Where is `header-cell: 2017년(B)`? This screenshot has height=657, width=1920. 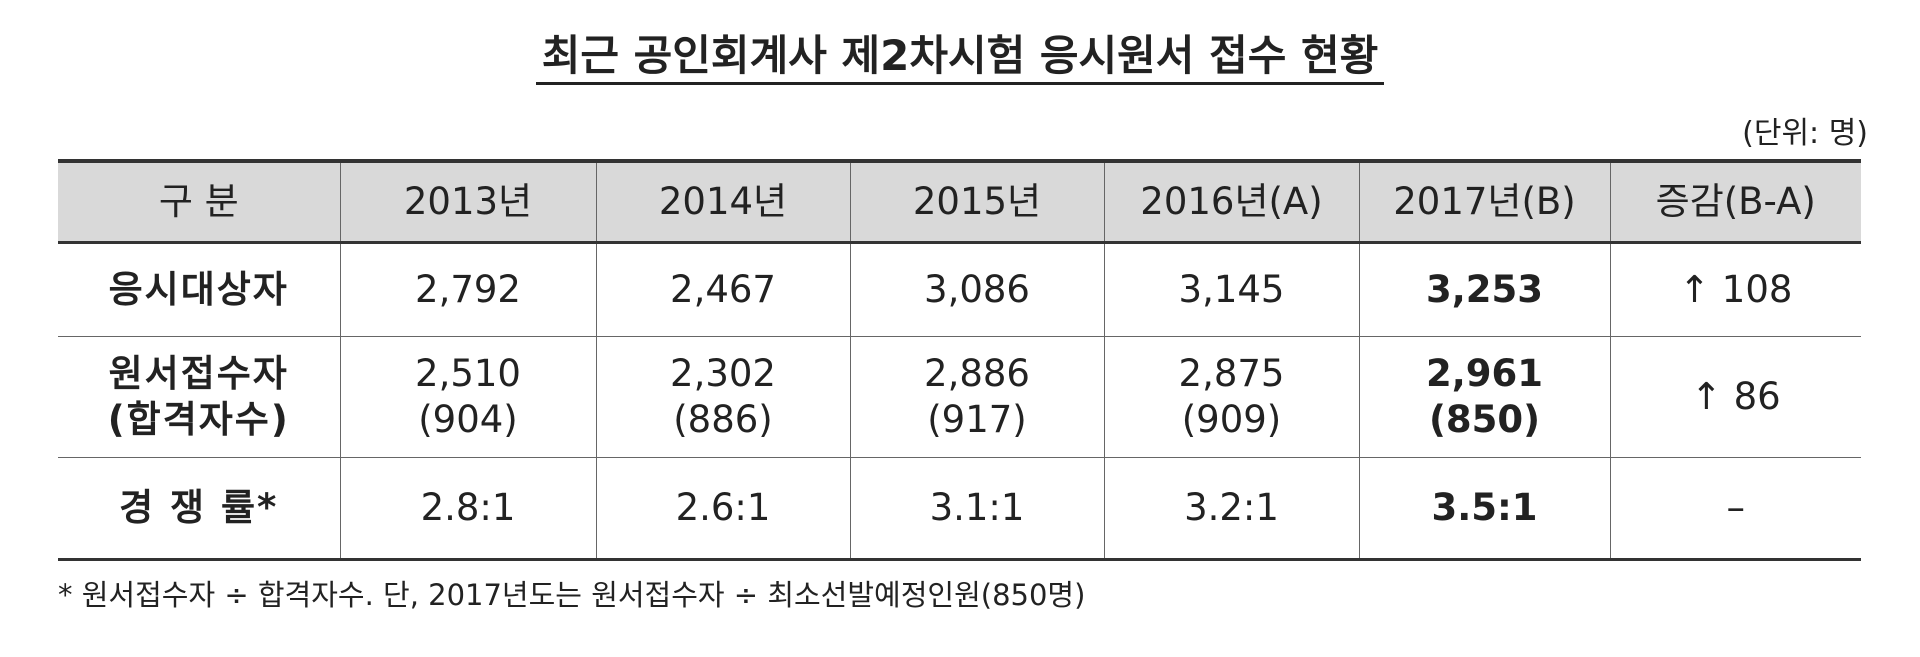 header-cell: 2017년(B) is located at coordinates (1484, 201).